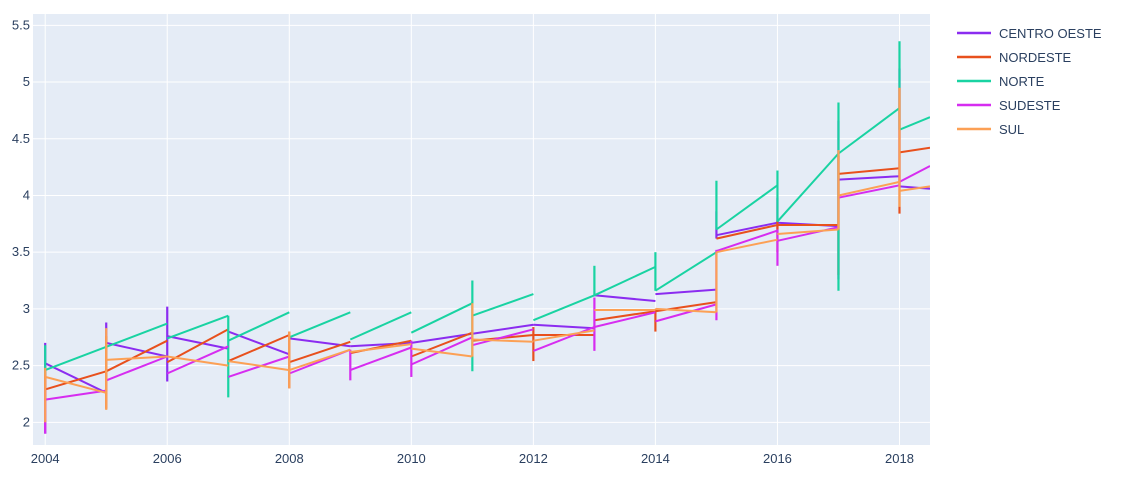  I want to click on legend-item-nordeste: NORDESTE, so click(1014, 57).